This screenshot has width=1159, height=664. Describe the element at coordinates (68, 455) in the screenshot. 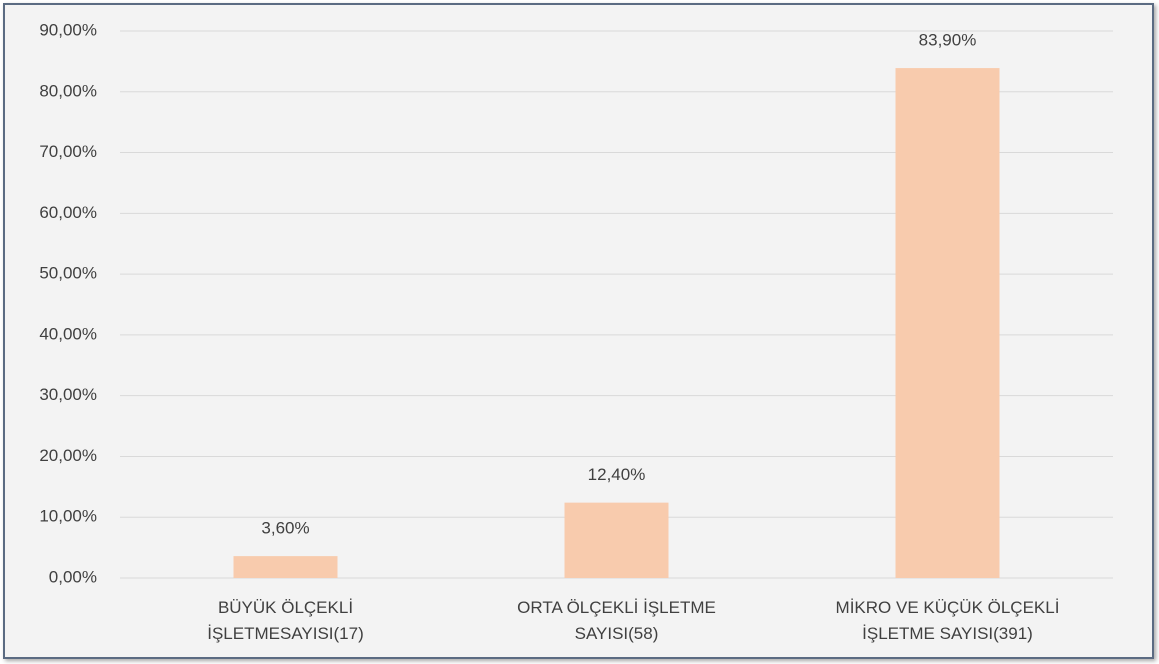

I see `y-tick-label: 20,00%` at that location.